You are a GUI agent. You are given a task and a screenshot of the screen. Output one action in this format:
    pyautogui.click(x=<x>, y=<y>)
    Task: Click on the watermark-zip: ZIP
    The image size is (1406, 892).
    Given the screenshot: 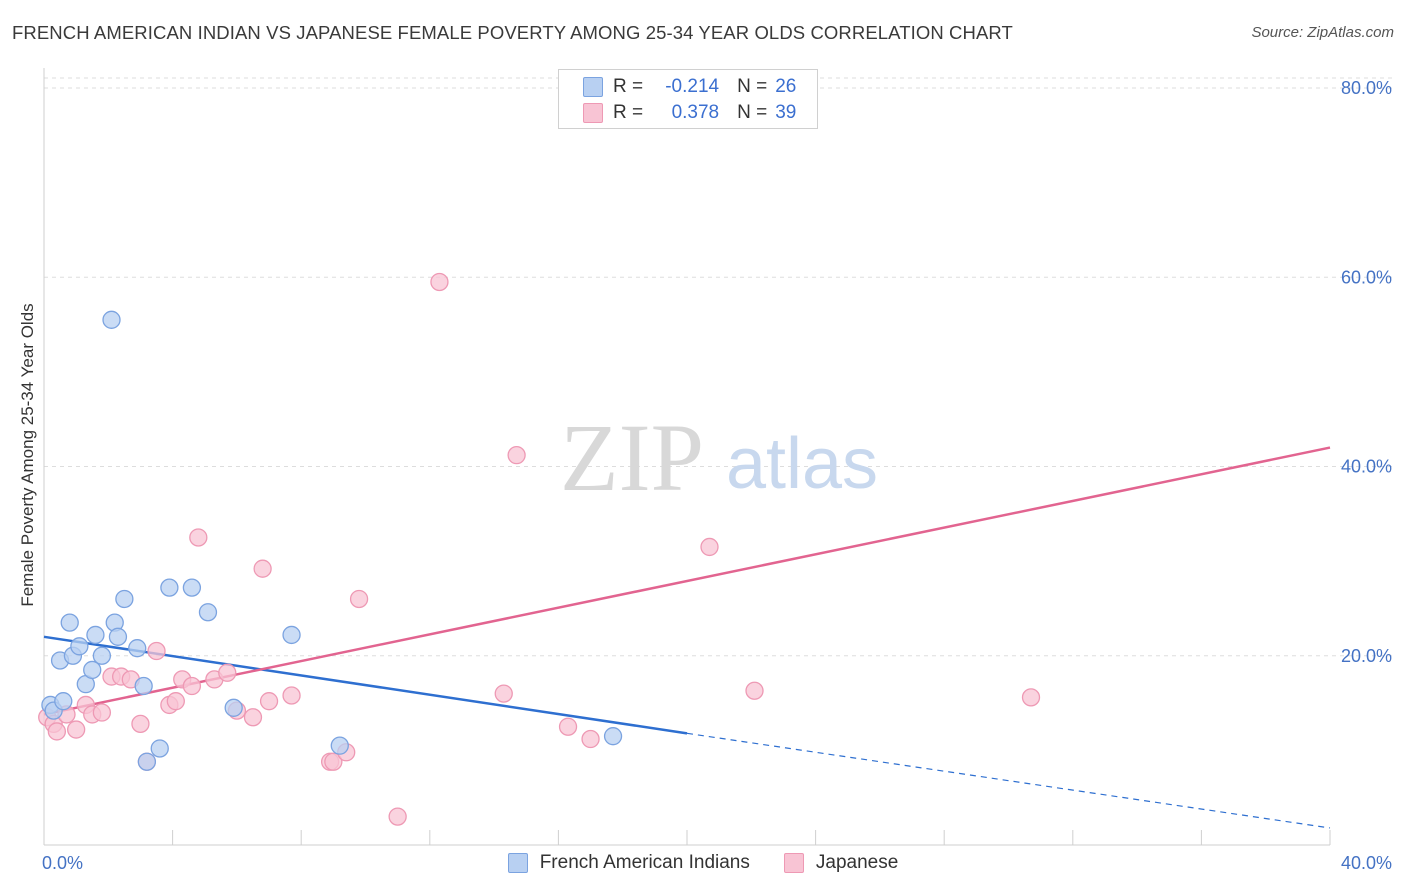 What is the action you would take?
    pyautogui.click(x=632, y=457)
    